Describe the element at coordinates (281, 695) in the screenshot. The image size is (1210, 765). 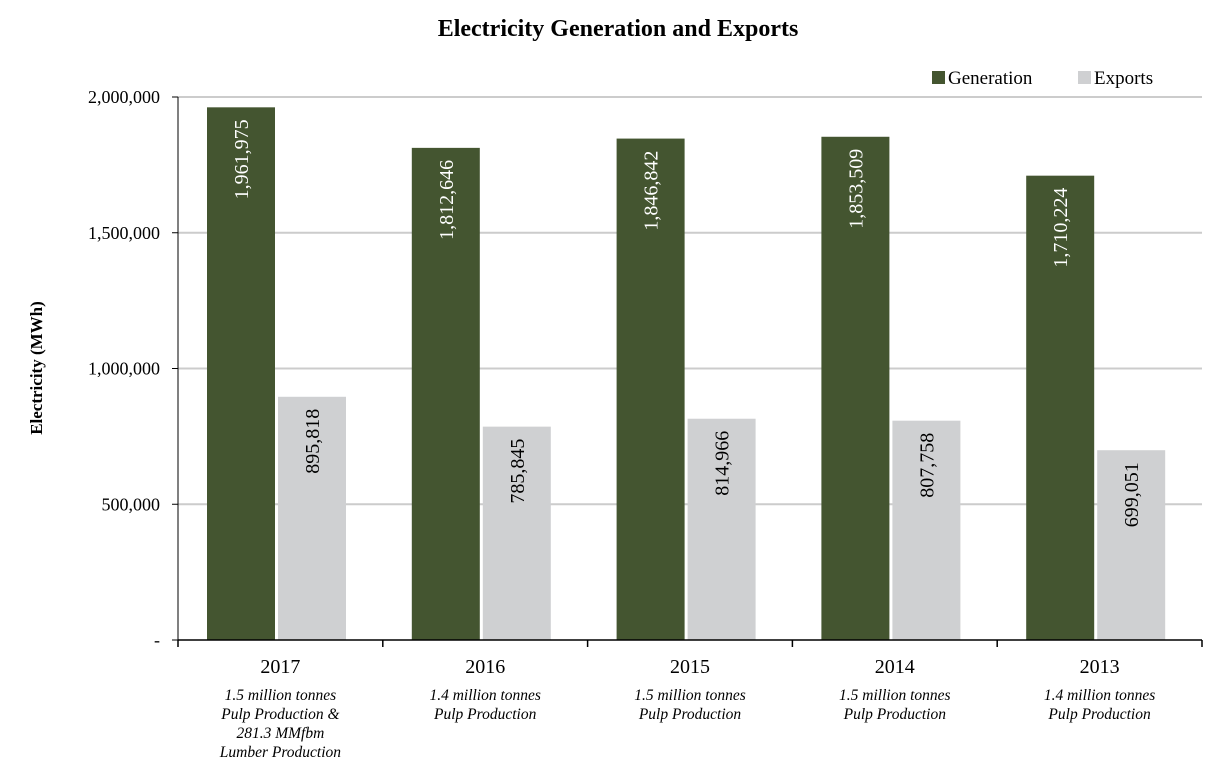
I see `category-note-2017-0: 1.5 million tonnes` at that location.